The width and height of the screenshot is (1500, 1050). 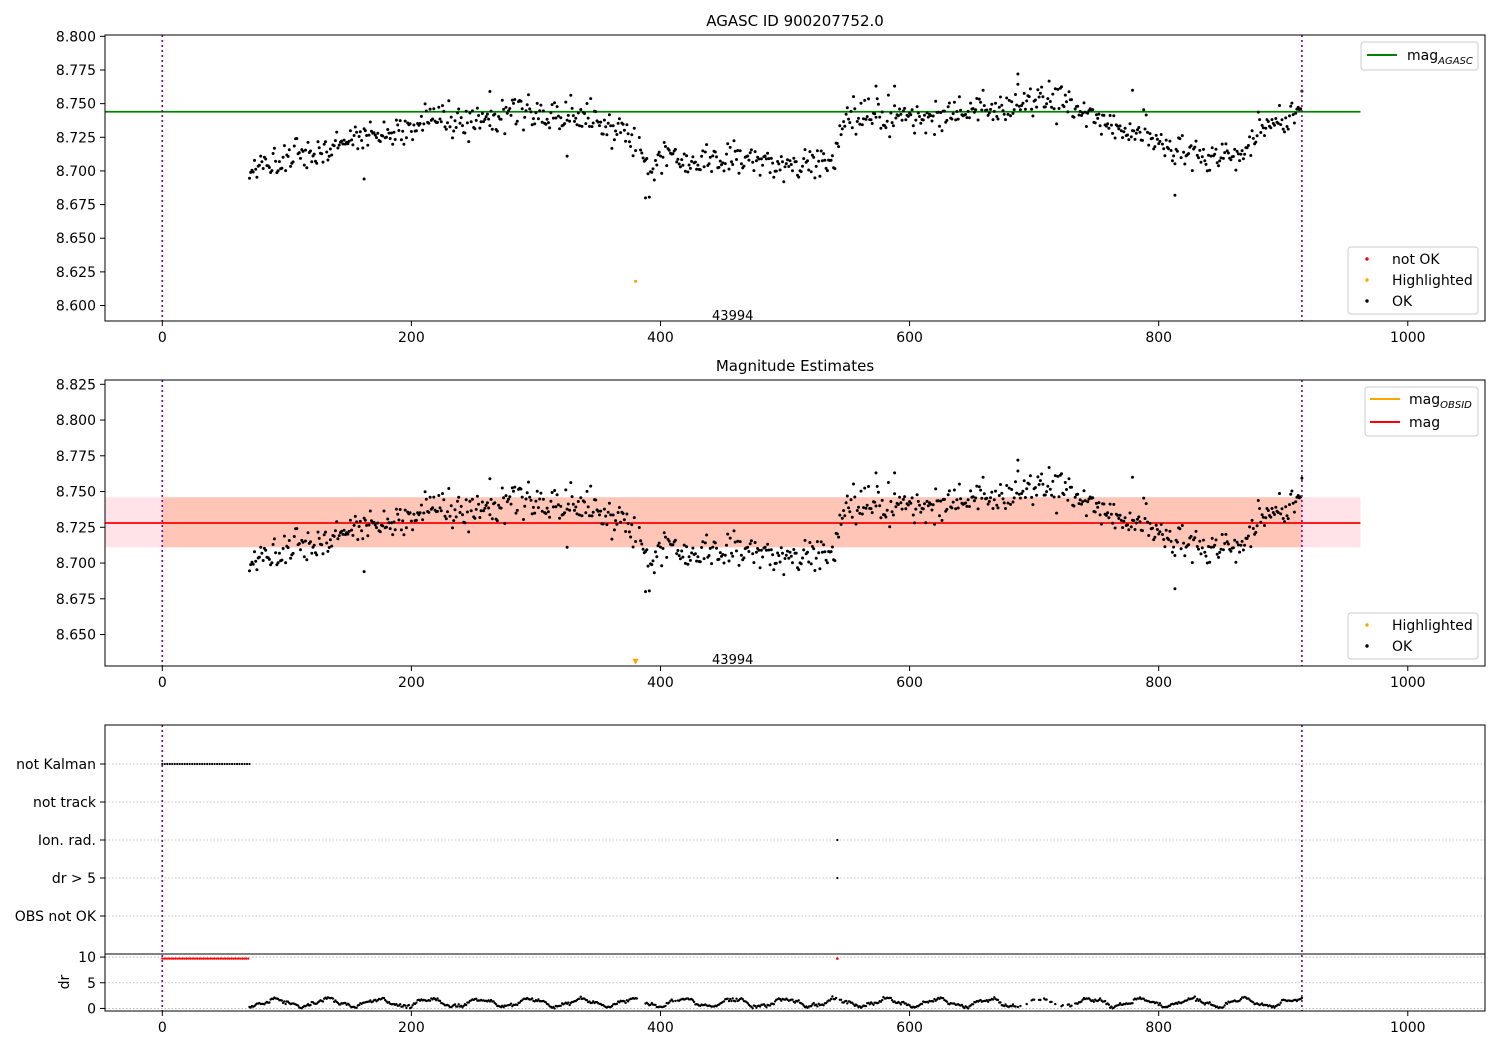 What do you see at coordinates (182, 958) in the screenshot?
I see `dr-capped-point` at bounding box center [182, 958].